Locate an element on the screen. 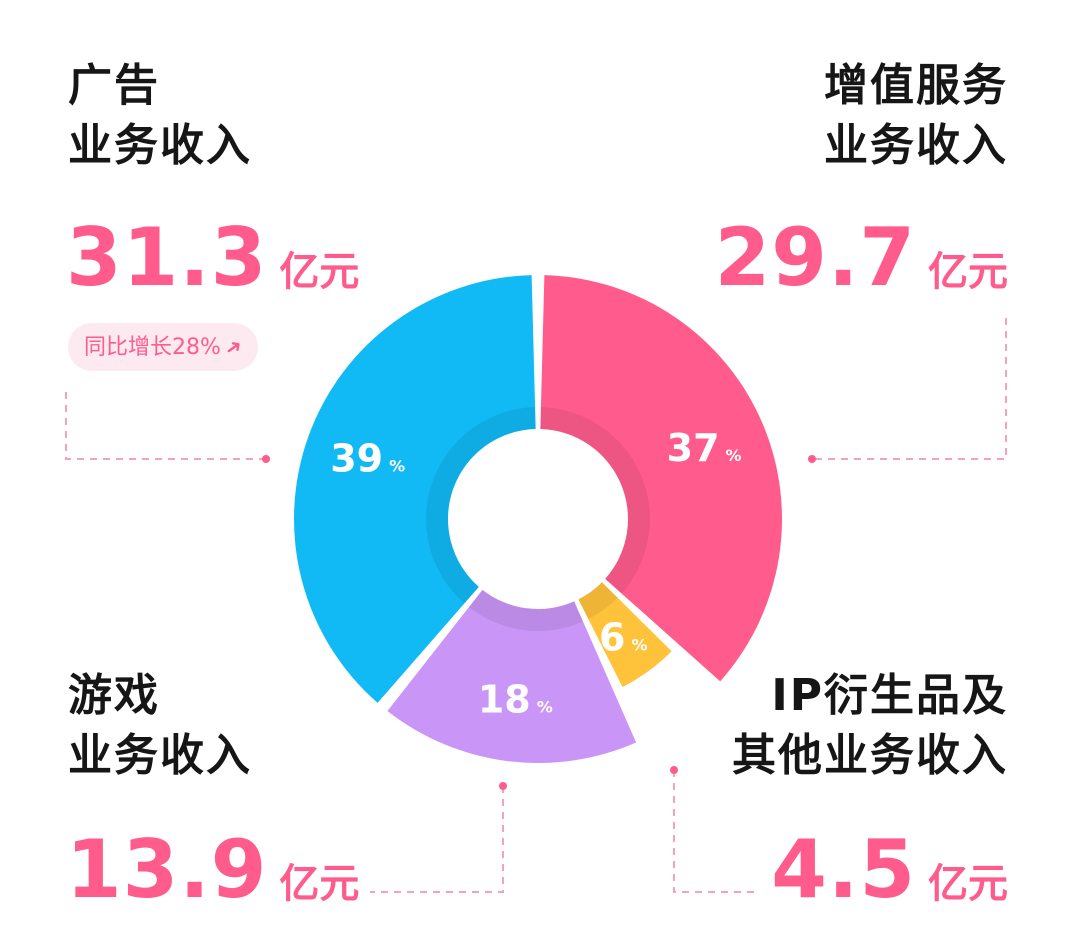 The width and height of the screenshot is (1080, 937). ad-amount: 31.3 is located at coordinates (167, 257).